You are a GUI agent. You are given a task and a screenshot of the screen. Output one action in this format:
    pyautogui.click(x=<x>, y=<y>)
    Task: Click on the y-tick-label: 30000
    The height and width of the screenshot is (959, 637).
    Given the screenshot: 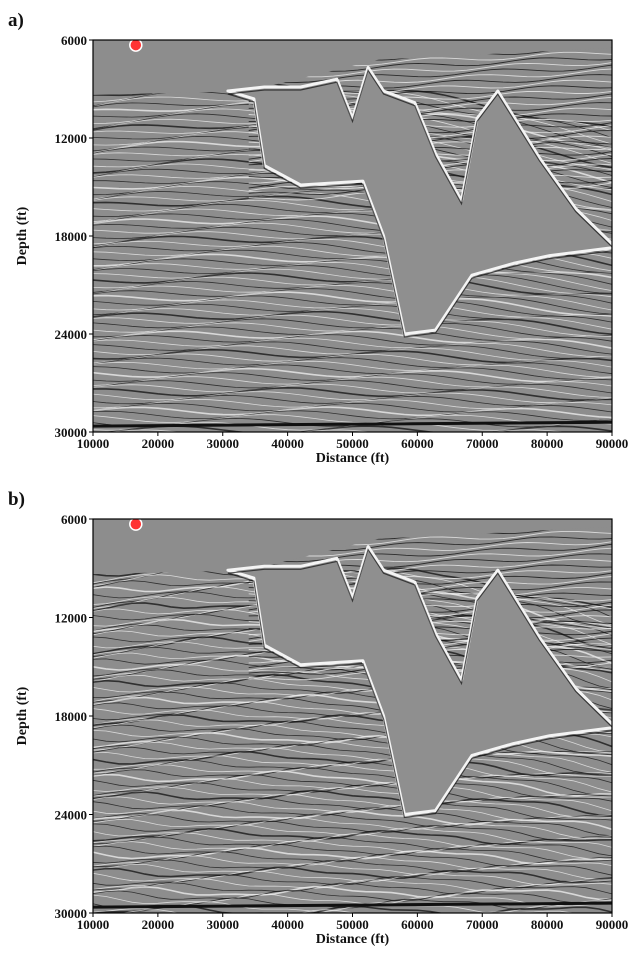 What is the action you would take?
    pyautogui.click(x=71, y=432)
    